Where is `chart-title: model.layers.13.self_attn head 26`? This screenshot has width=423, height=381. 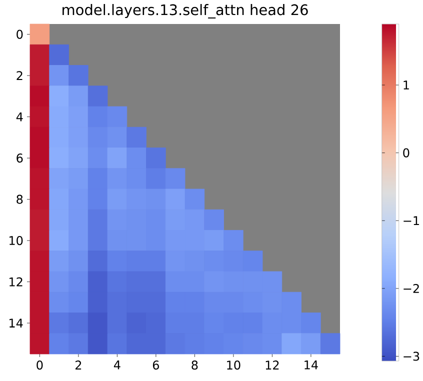 chart-title: model.layers.13.self_attn head 26 is located at coordinates (185, 11).